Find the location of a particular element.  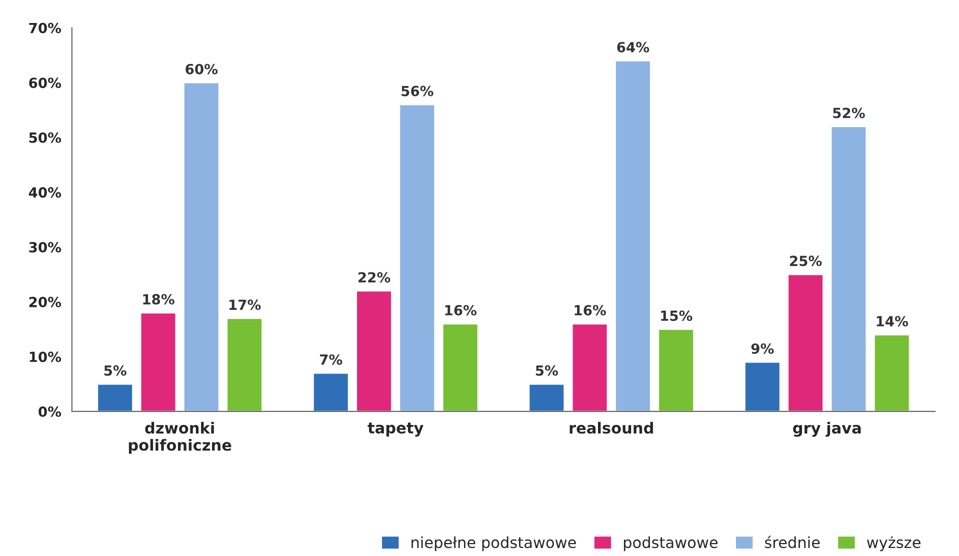

legend-label: podstawowe is located at coordinates (671, 544).